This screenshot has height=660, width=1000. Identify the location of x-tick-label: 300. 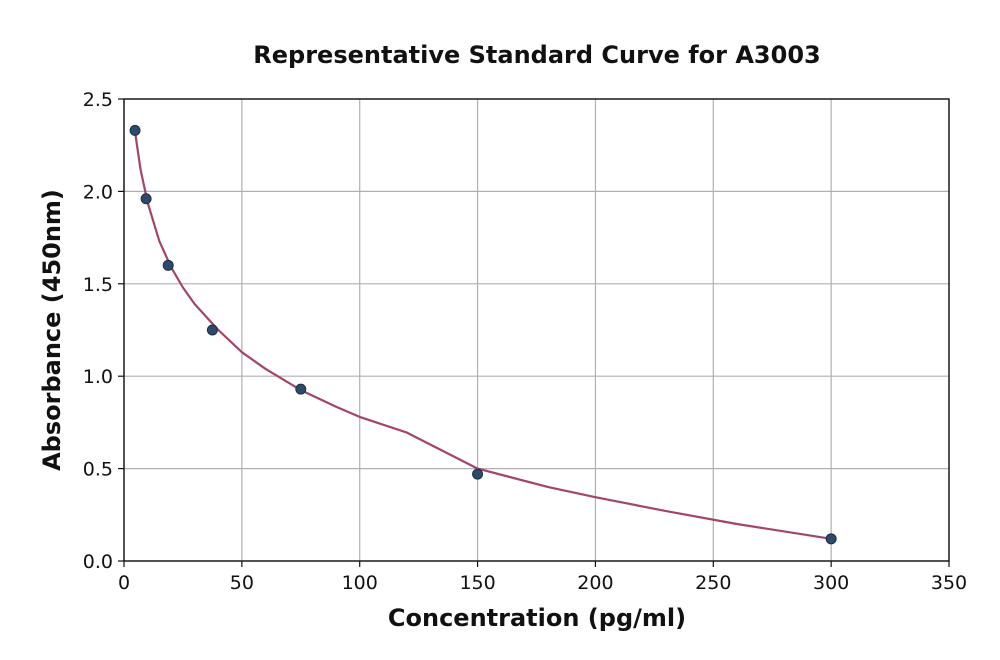
(831, 583).